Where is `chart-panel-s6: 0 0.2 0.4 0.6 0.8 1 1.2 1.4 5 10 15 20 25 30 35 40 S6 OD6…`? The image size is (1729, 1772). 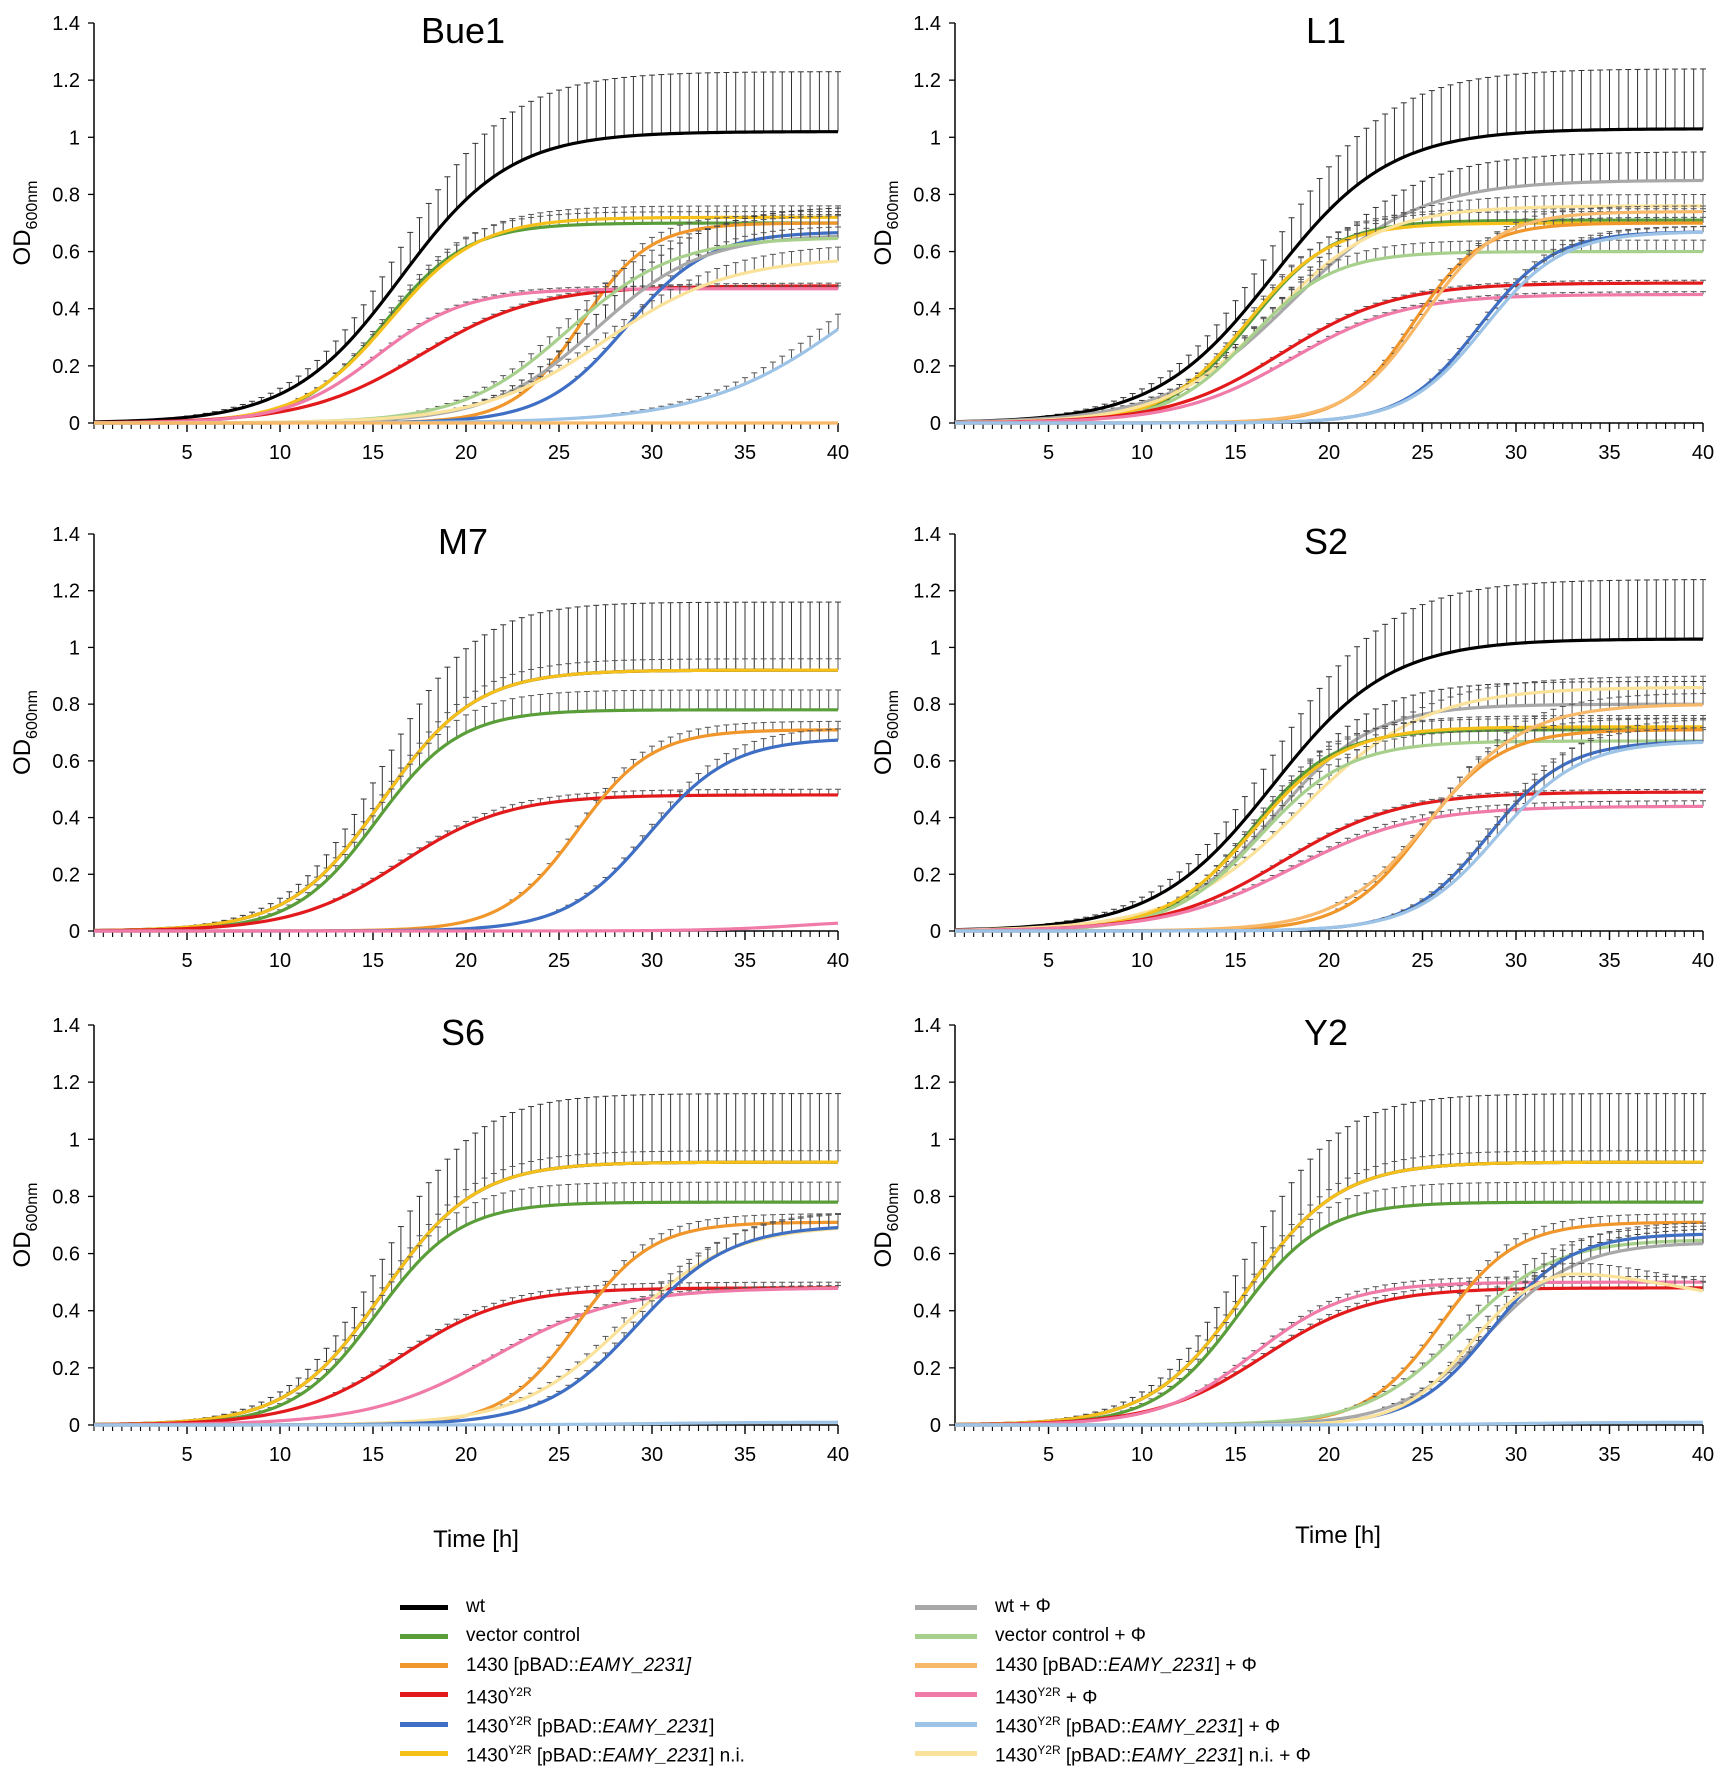 chart-panel-s6: 0 0.2 0.4 0.6 0.8 1 1.2 1.4 5 10 15 20 25 30 35 40 S6 OD6… is located at coordinates (429, 1239).